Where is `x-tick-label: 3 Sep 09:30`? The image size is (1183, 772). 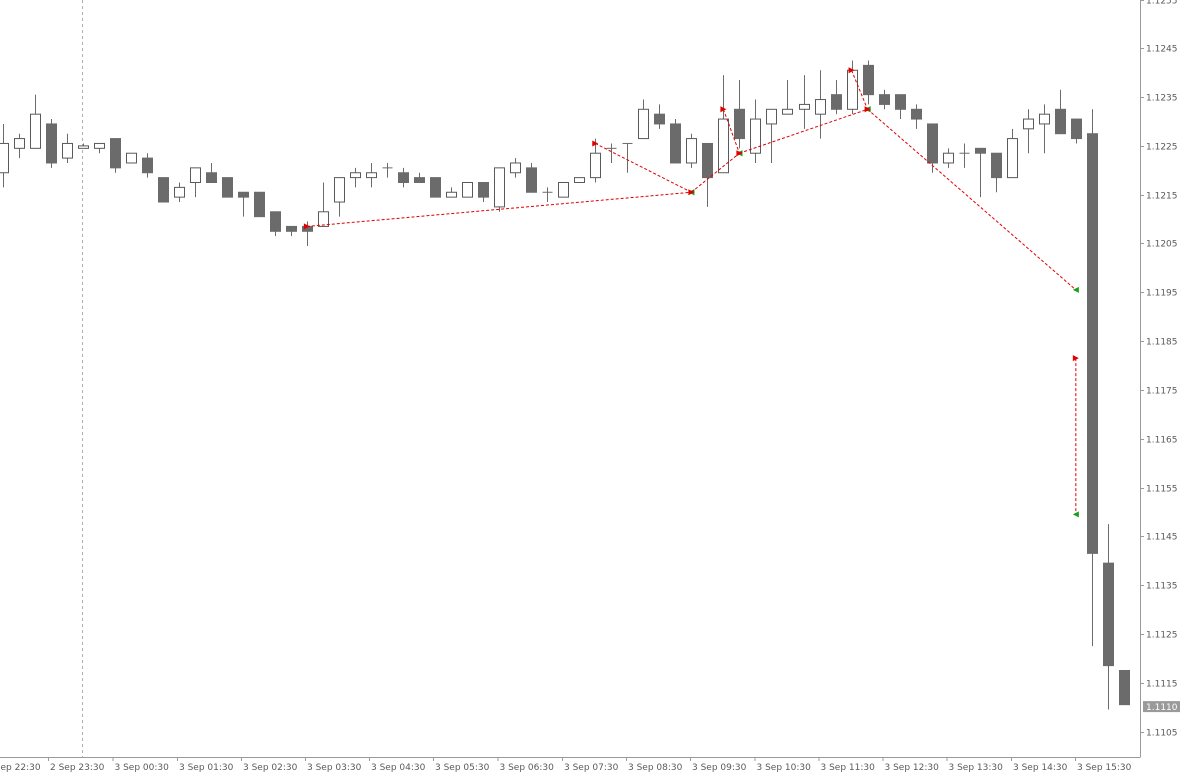
x-tick-label: 3 Sep 09:30 is located at coordinates (719, 767).